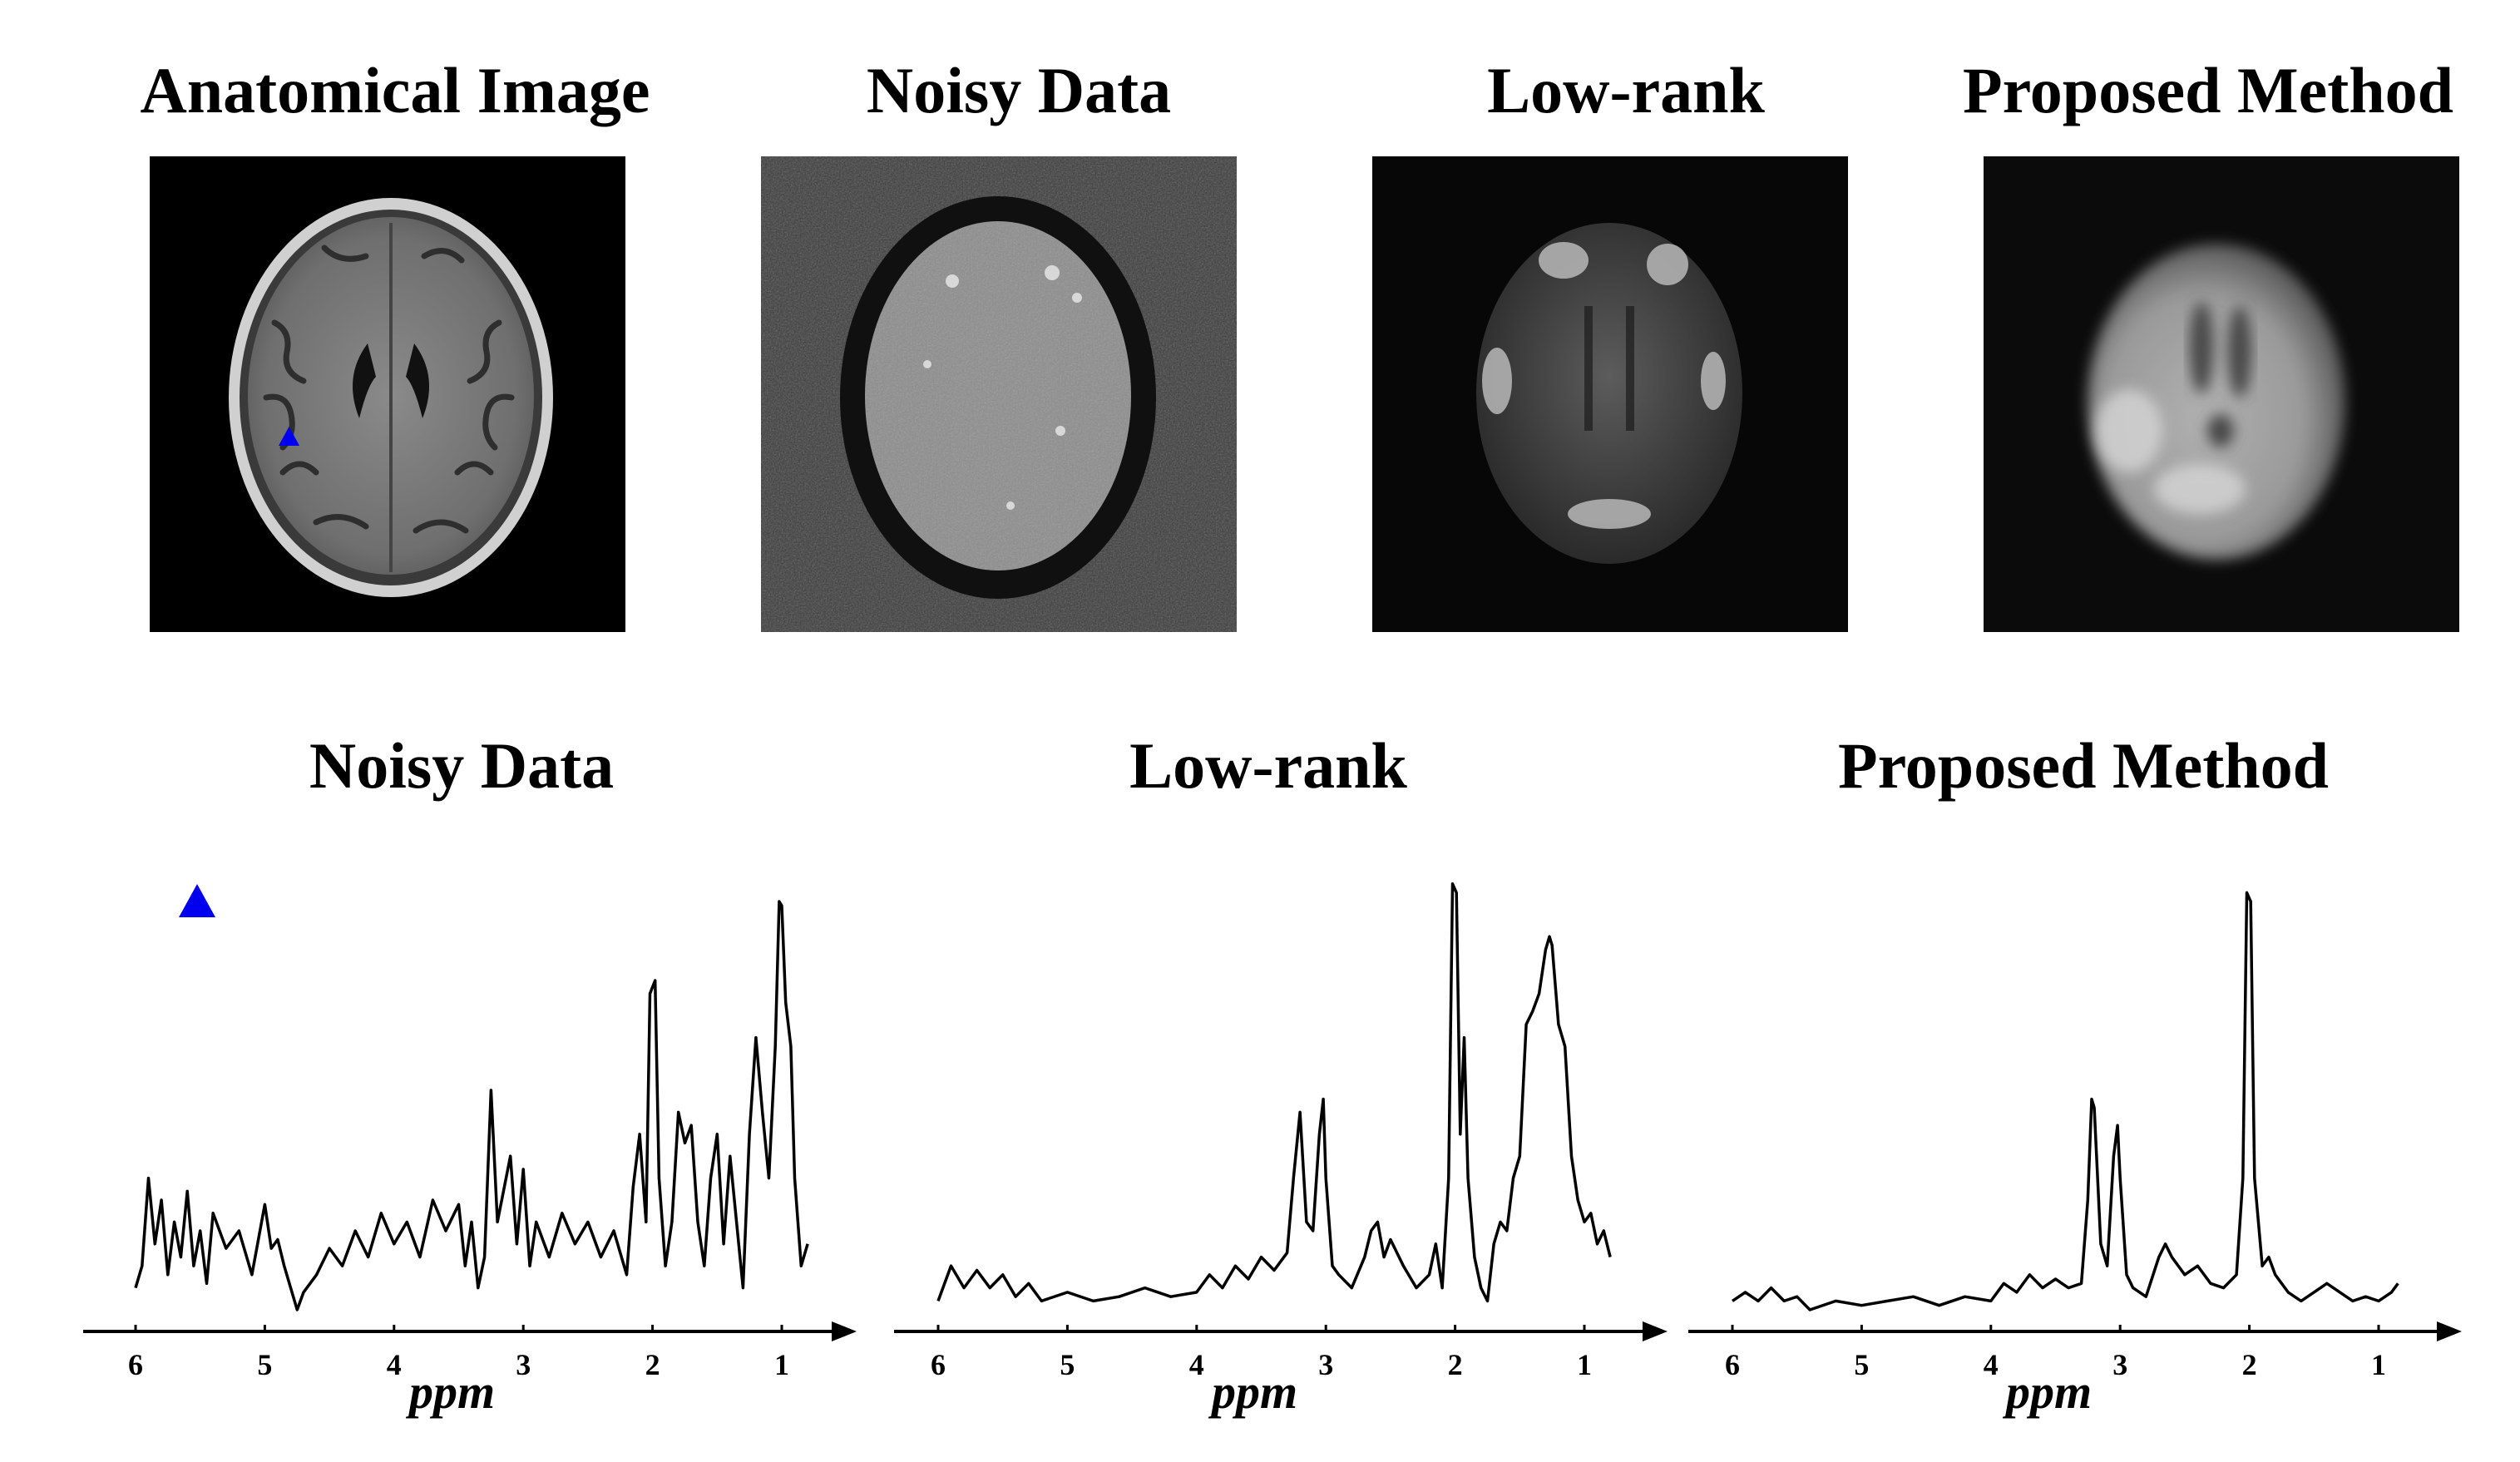  Describe the element at coordinates (1268, 765) in the screenshot. I see `spectrum-title-lowrank: Low-rank` at that location.